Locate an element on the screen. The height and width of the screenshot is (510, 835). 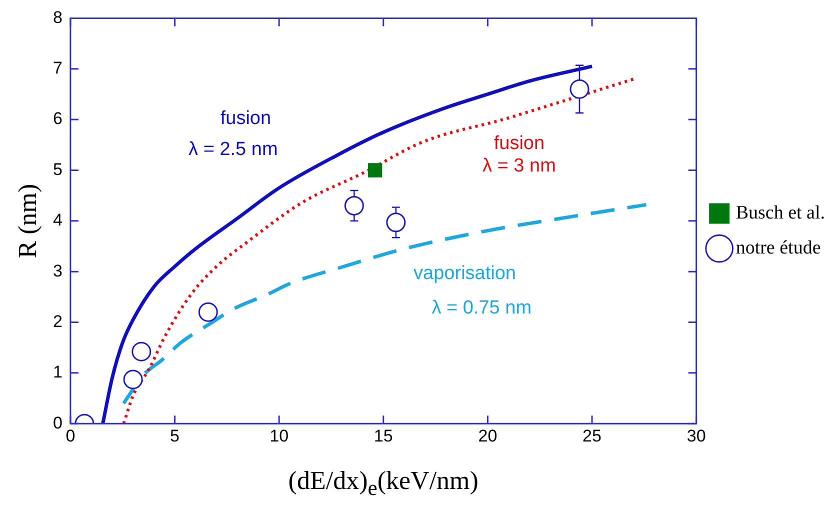
y-tick-label: 5 is located at coordinates (57, 169).